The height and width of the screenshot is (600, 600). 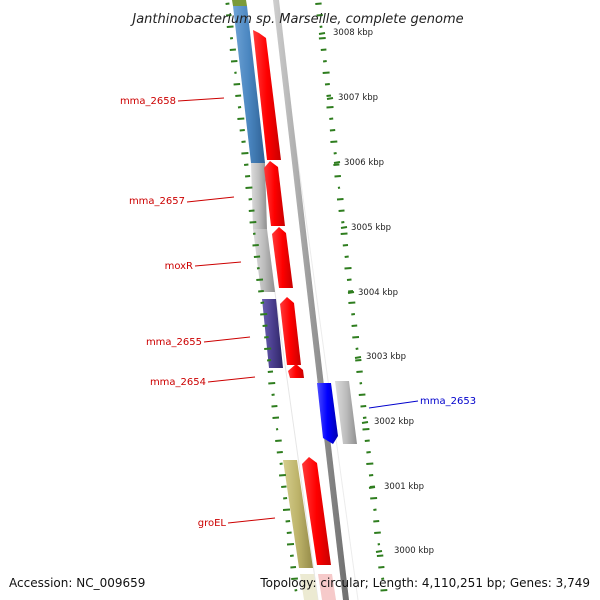 What do you see at coordinates (239, 3) in the screenshot?
I see `cog-block-top` at bounding box center [239, 3].